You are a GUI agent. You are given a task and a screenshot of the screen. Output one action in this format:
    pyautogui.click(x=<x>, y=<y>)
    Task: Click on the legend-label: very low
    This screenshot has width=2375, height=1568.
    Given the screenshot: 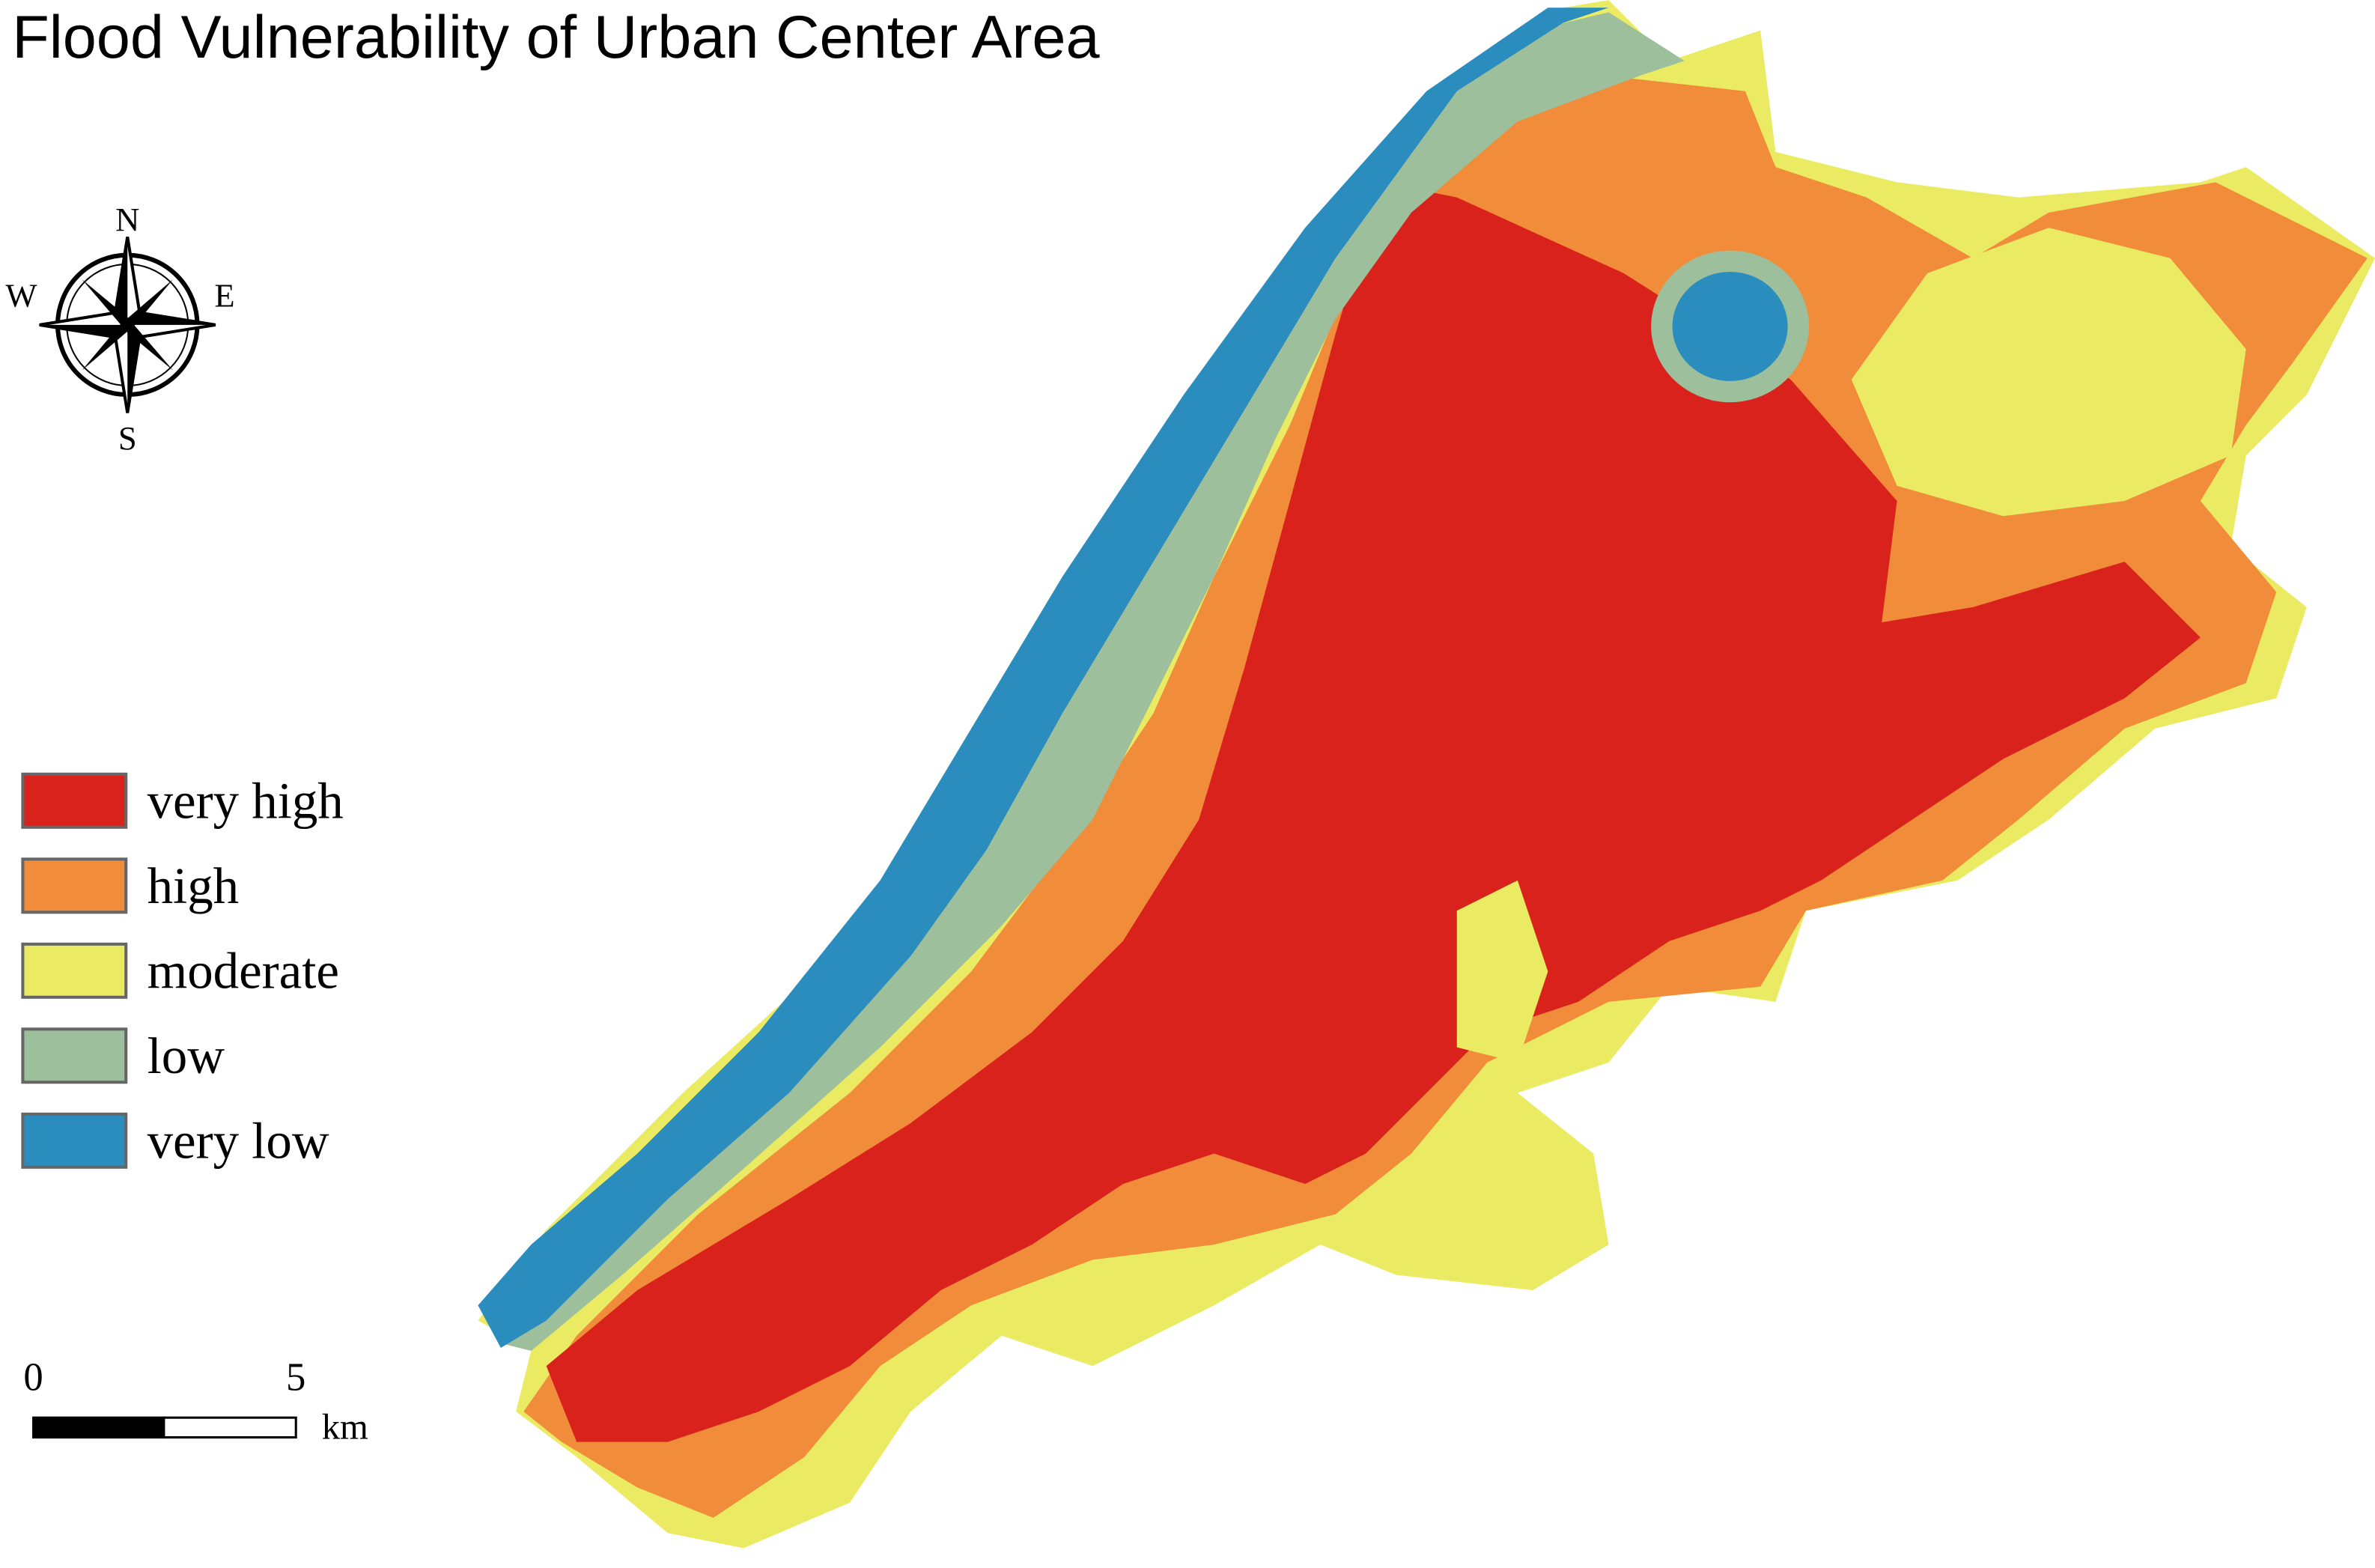 What is the action you would take?
    pyautogui.click(x=238, y=1142)
    